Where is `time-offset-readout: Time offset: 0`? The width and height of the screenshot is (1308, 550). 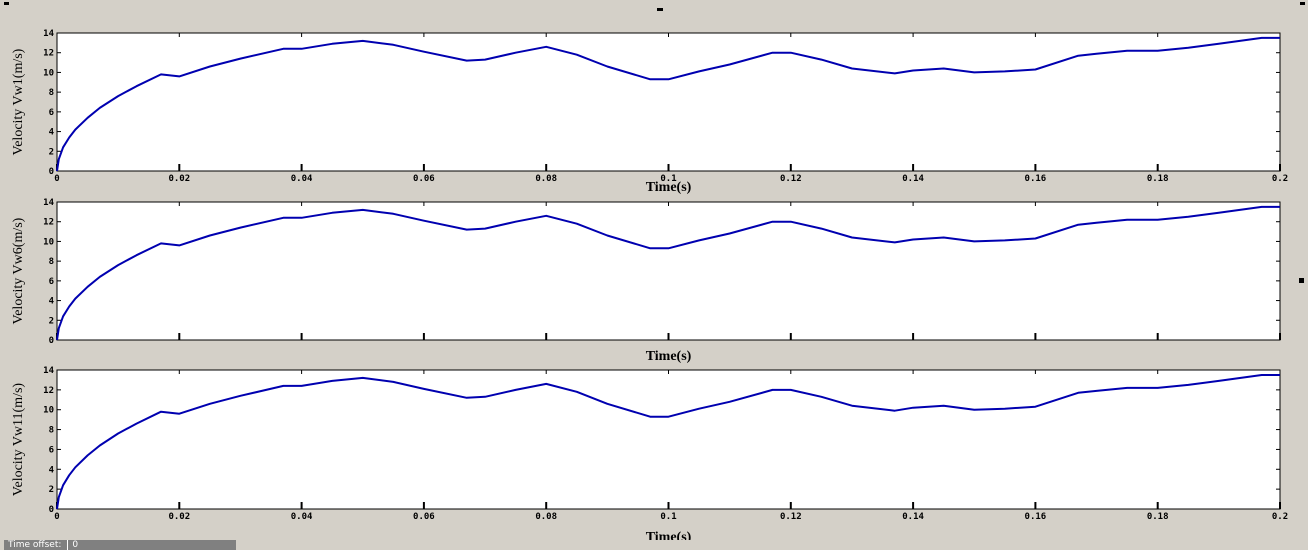 time-offset-readout: Time offset: 0 is located at coordinates (120, 545).